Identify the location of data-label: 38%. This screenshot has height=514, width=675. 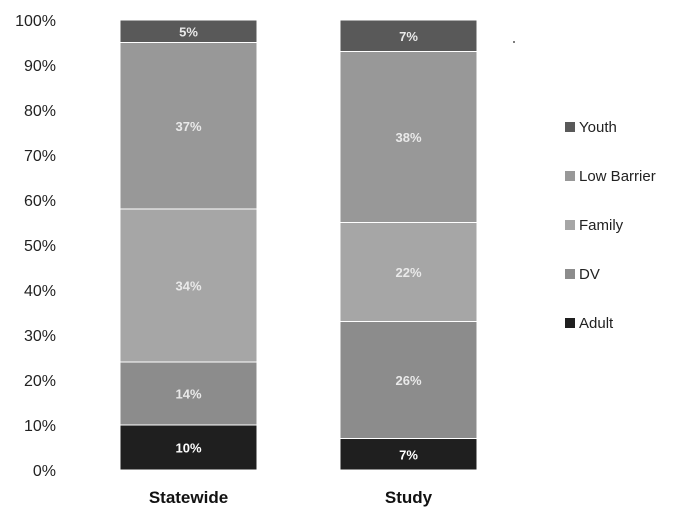
(408, 137).